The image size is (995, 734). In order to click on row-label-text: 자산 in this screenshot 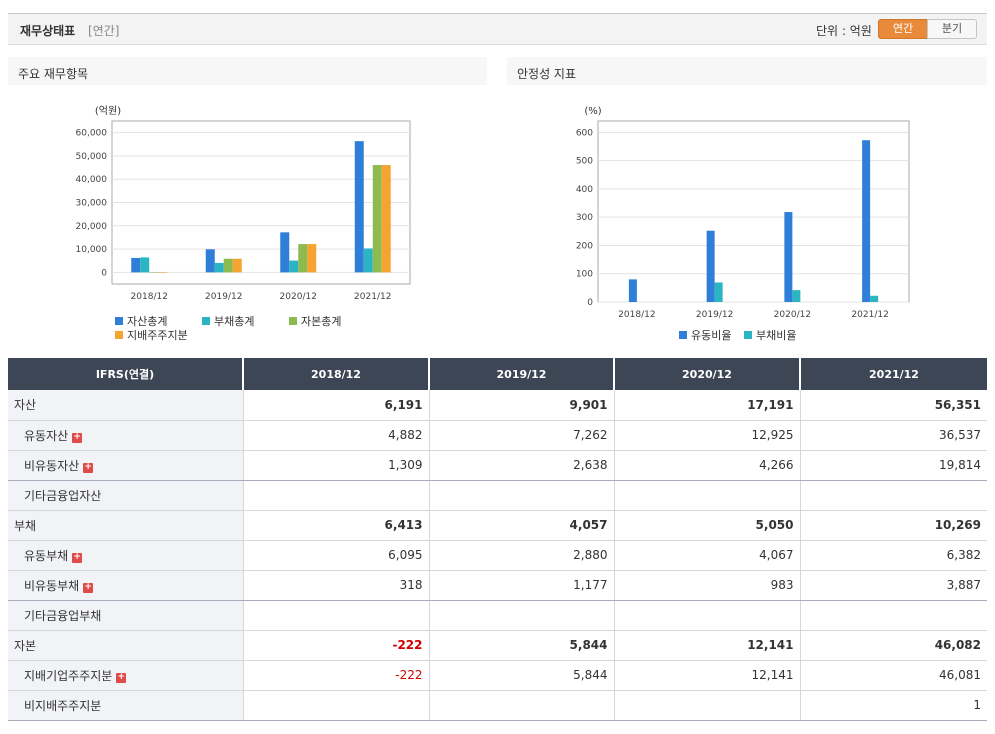, I will do `click(25, 405)`.